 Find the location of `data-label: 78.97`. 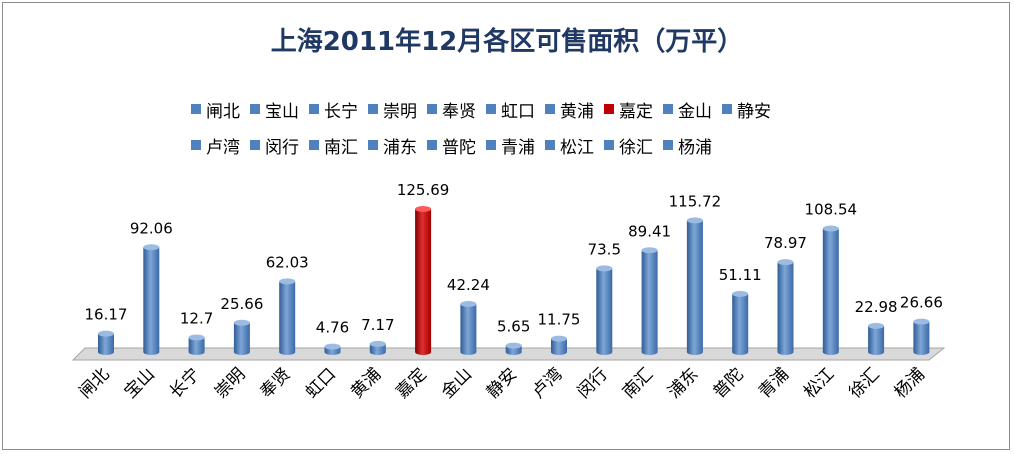

data-label: 78.97 is located at coordinates (785, 243).